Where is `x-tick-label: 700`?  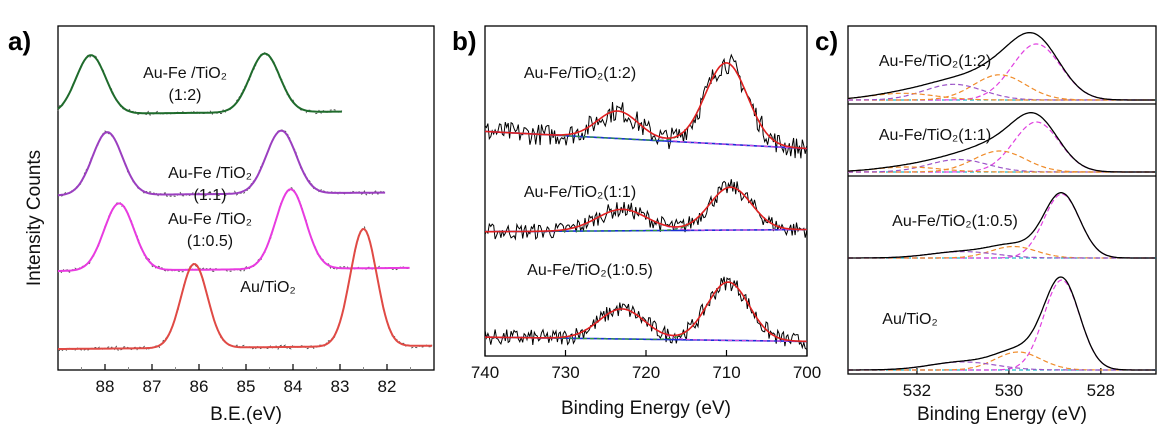 x-tick-label: 700 is located at coordinates (807, 372).